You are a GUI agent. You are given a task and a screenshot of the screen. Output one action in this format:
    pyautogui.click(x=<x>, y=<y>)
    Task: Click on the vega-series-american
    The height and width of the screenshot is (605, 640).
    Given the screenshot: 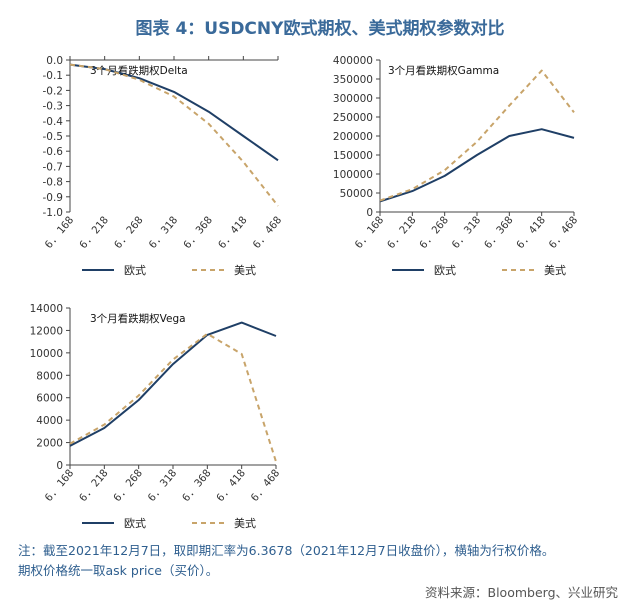 What is the action you would take?
    pyautogui.click(x=173, y=397)
    